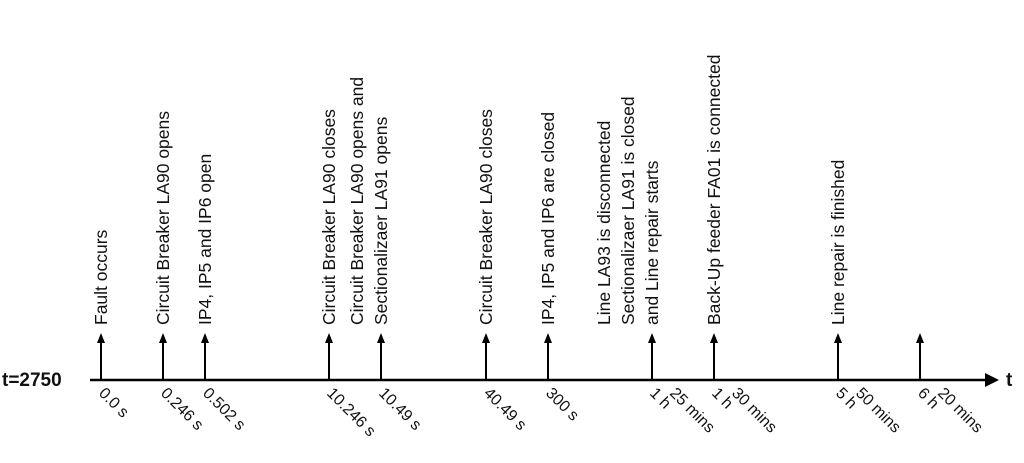 Image resolution: width=1024 pixels, height=463 pixels. What do you see at coordinates (113, 403) in the screenshot?
I see `event-time-label: 0.0 s` at bounding box center [113, 403].